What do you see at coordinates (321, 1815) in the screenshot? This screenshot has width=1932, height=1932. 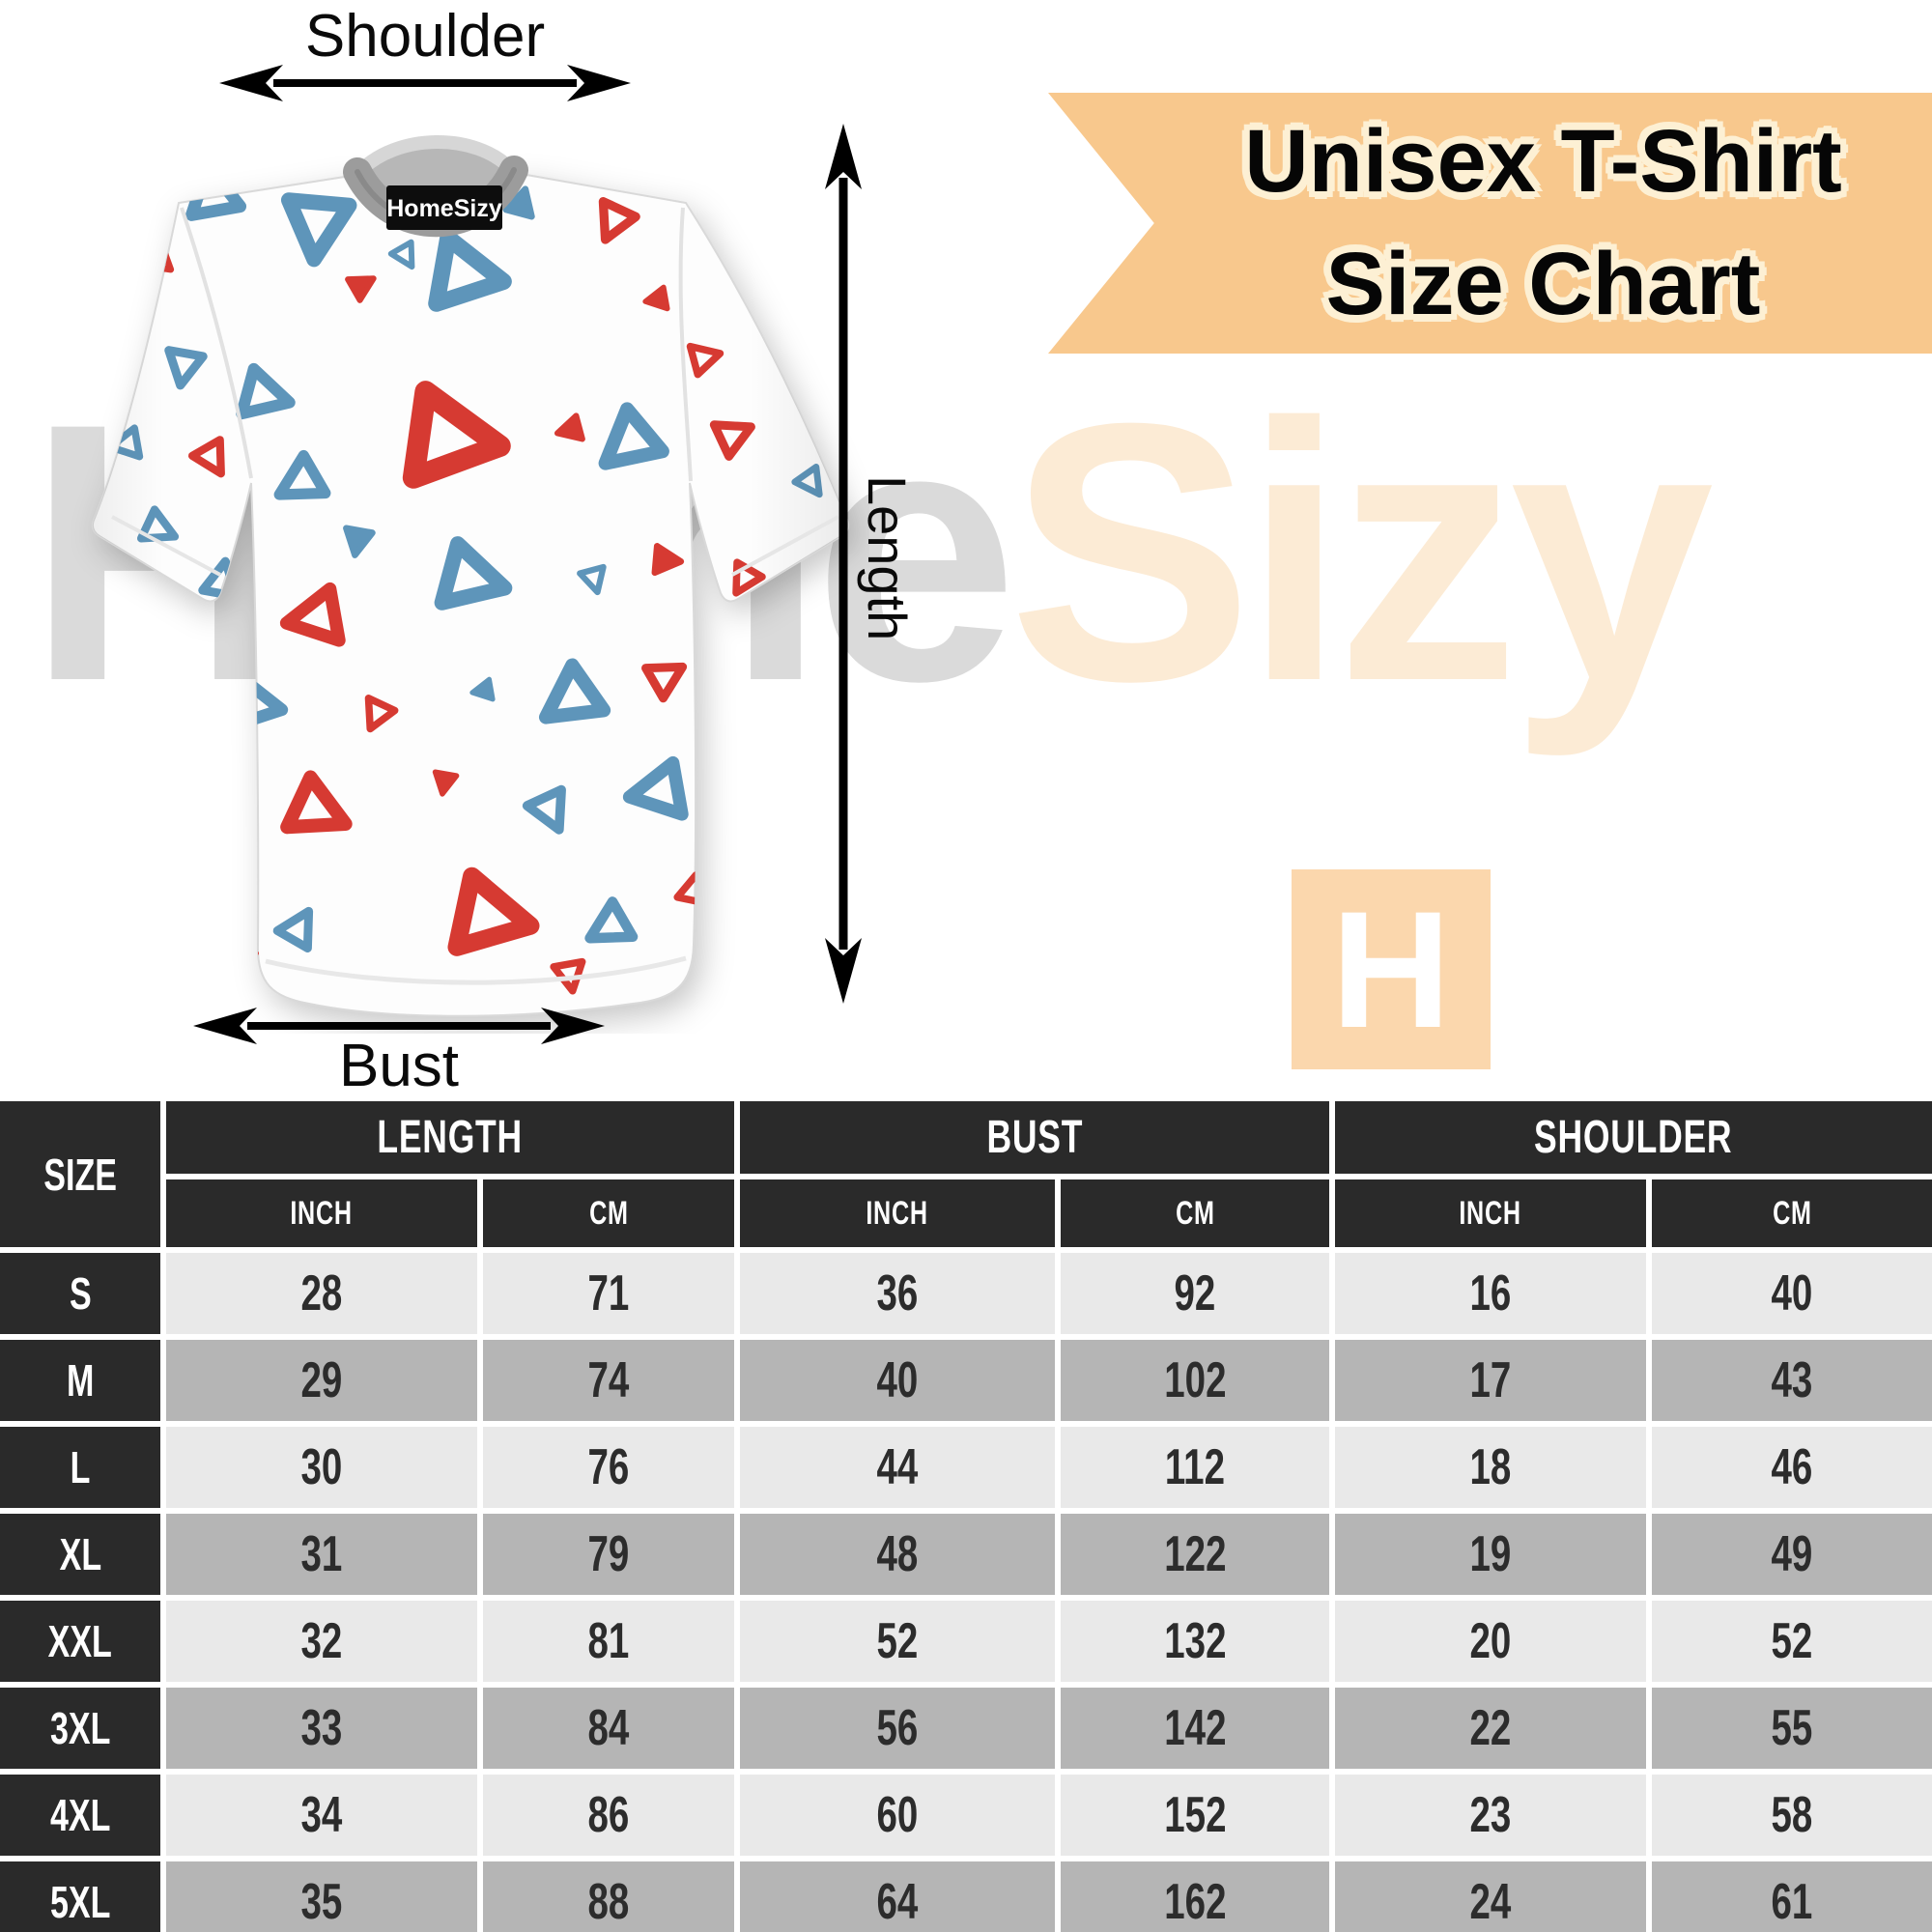 I see `table-cell: 34` at bounding box center [321, 1815].